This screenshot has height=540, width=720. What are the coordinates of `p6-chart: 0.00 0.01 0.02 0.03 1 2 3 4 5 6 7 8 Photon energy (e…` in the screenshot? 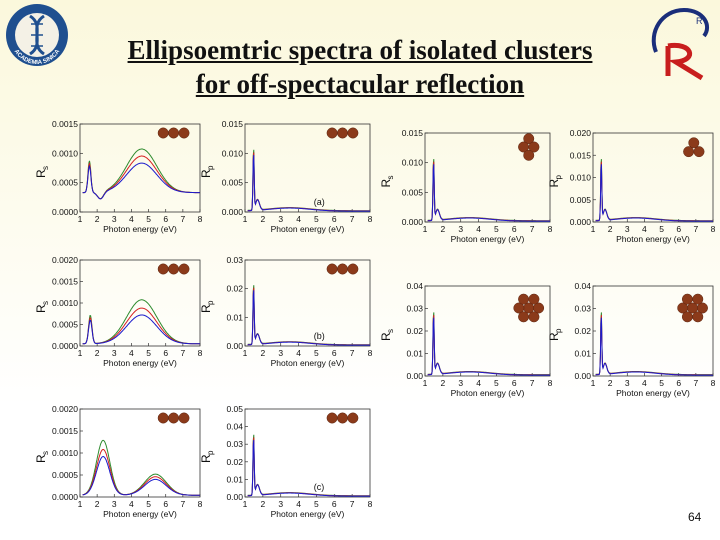 It's located at (286, 311).